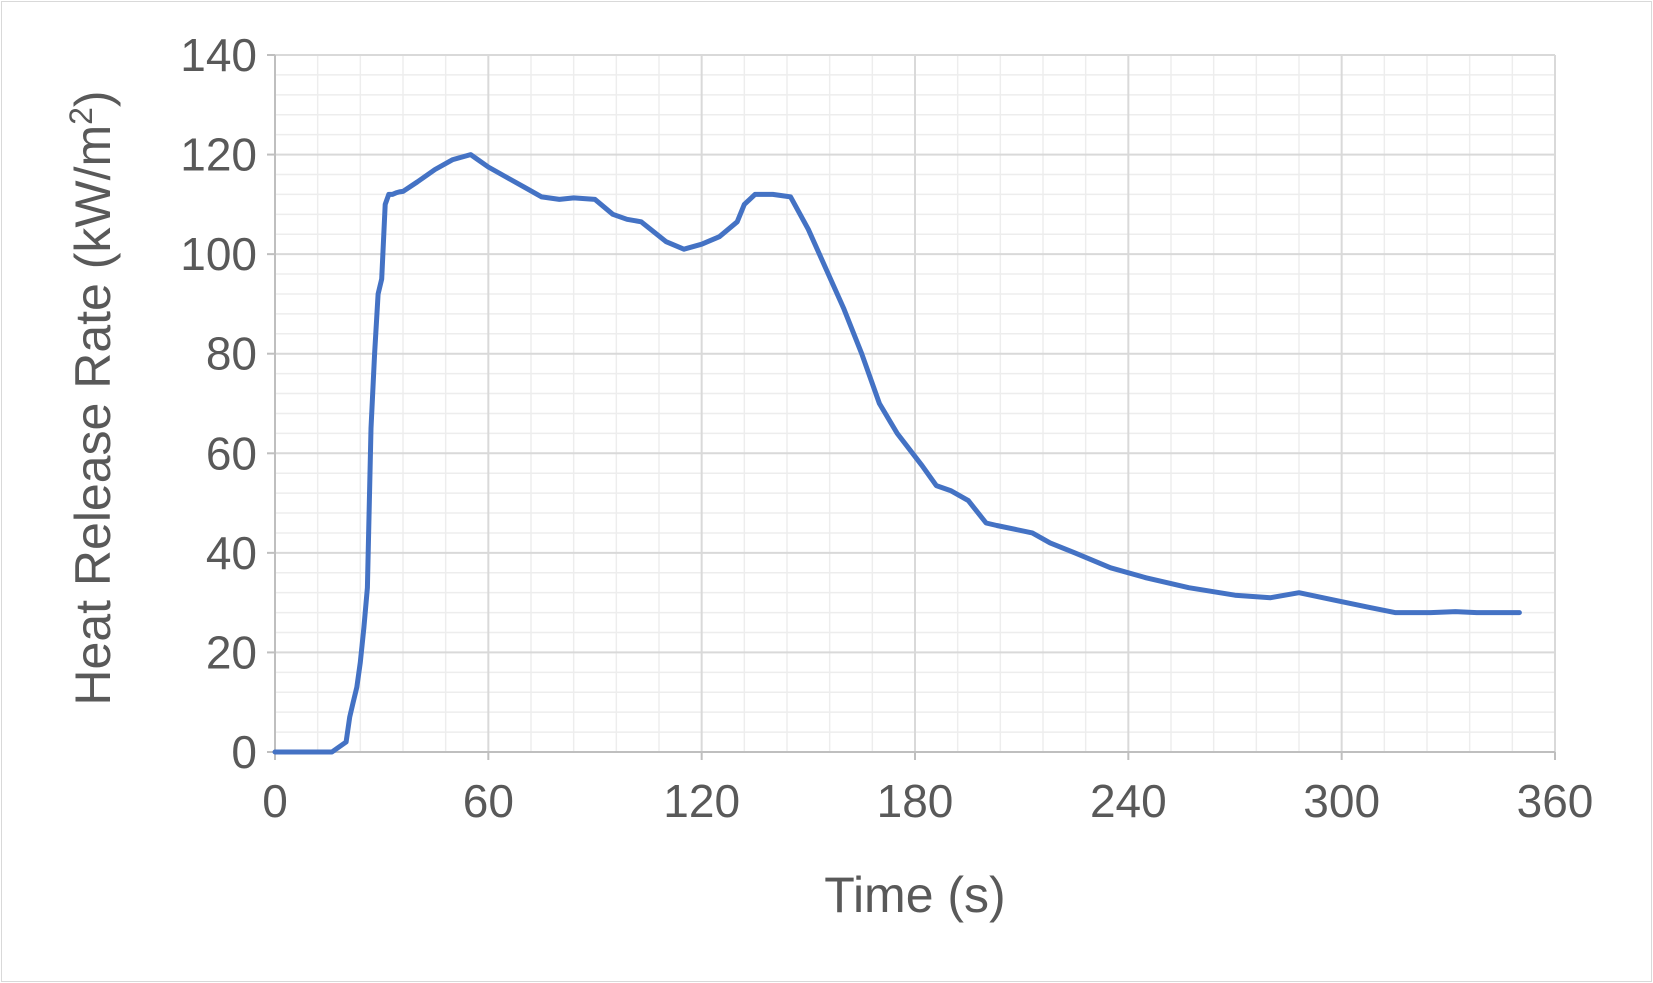 The image size is (1653, 983). What do you see at coordinates (914, 895) in the screenshot?
I see `x-axis-title: Time (s)` at bounding box center [914, 895].